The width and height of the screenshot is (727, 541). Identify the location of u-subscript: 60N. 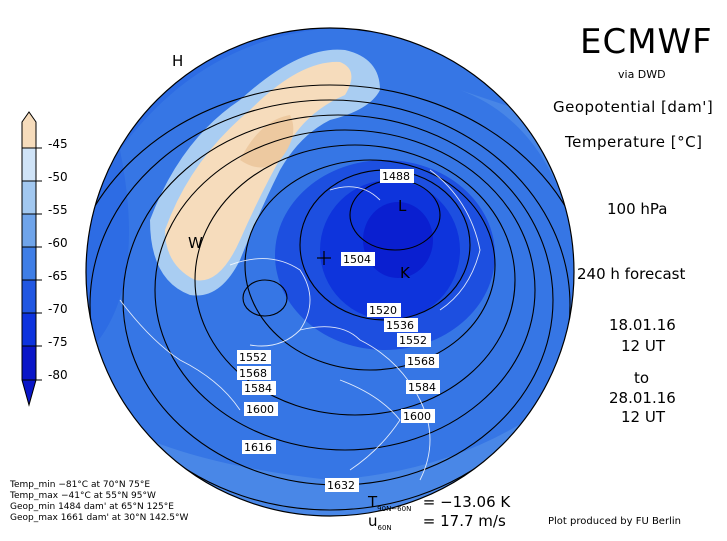
(384, 528).